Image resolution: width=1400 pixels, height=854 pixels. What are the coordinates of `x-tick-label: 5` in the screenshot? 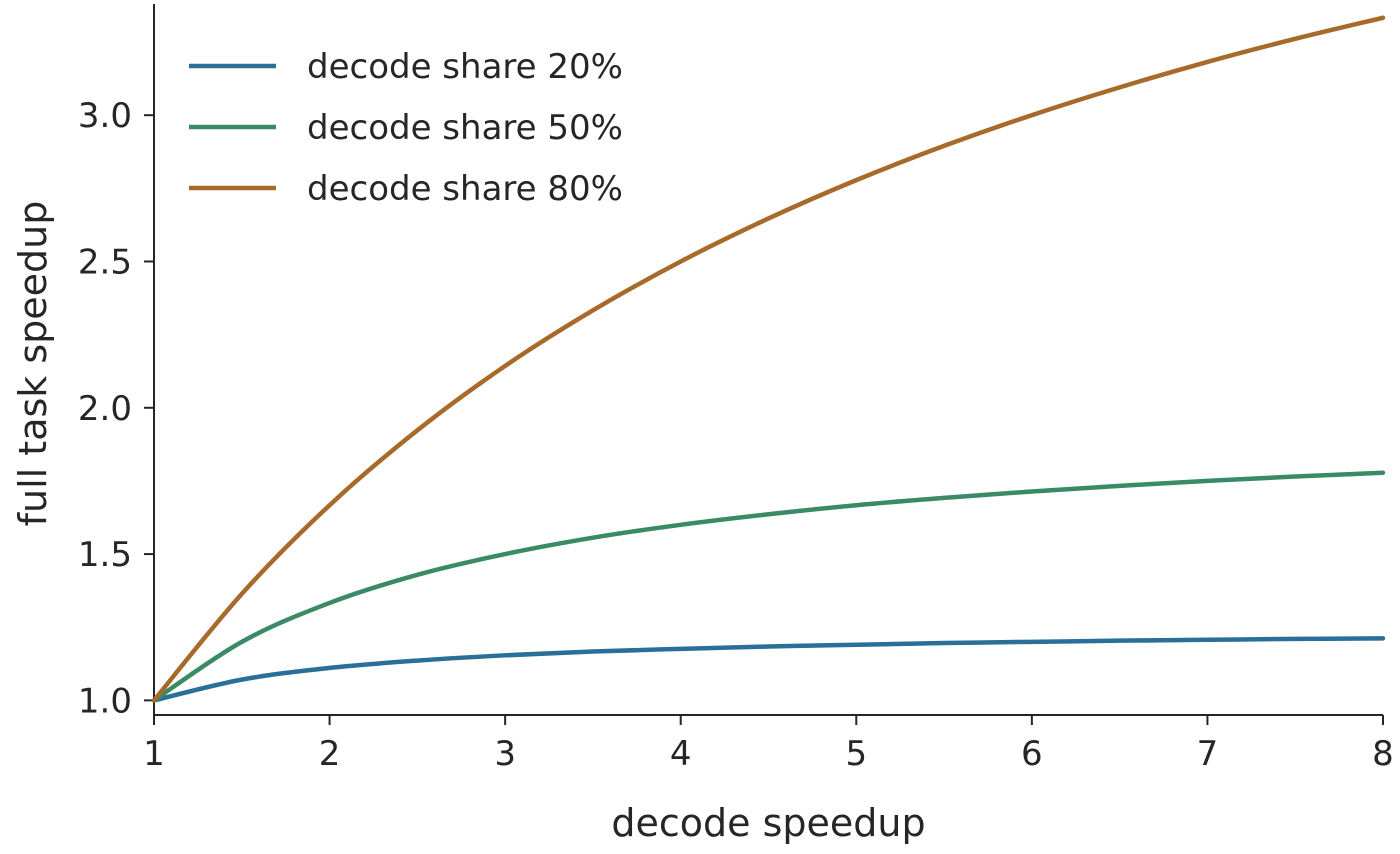 It's located at (856, 754).